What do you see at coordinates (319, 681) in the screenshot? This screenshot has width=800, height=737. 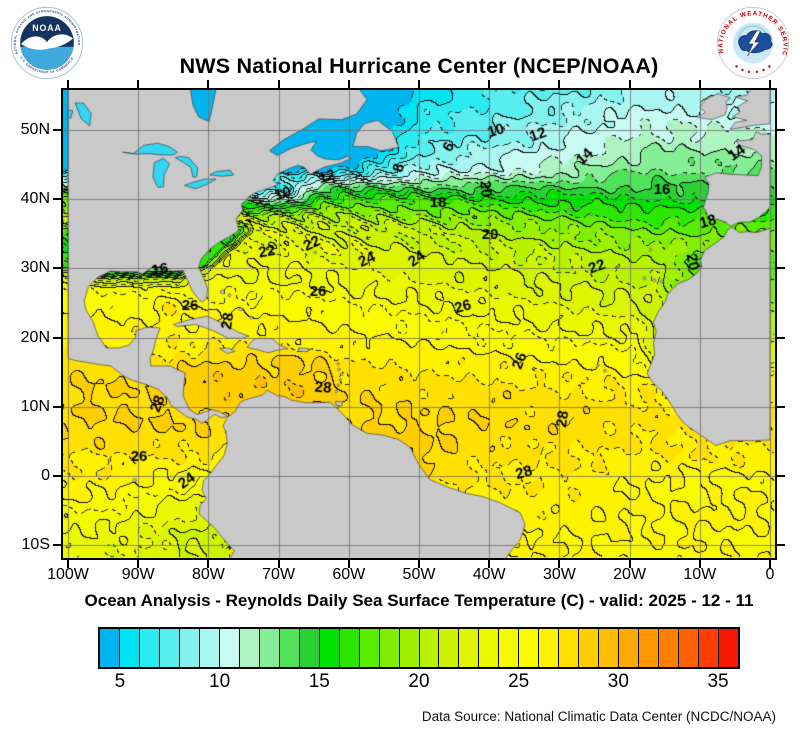 I see `colorbar-tick-label: 15` at bounding box center [319, 681].